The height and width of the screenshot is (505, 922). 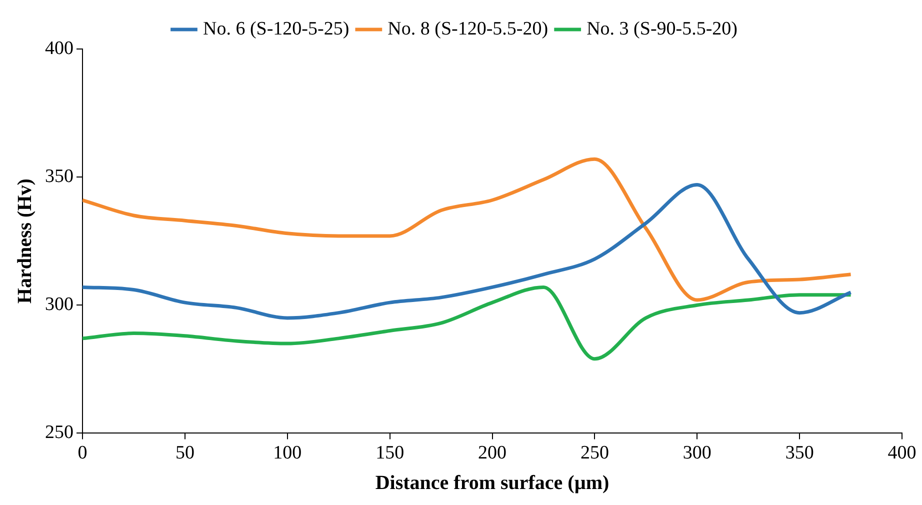 I want to click on x-tick-label: 200, so click(x=492, y=453).